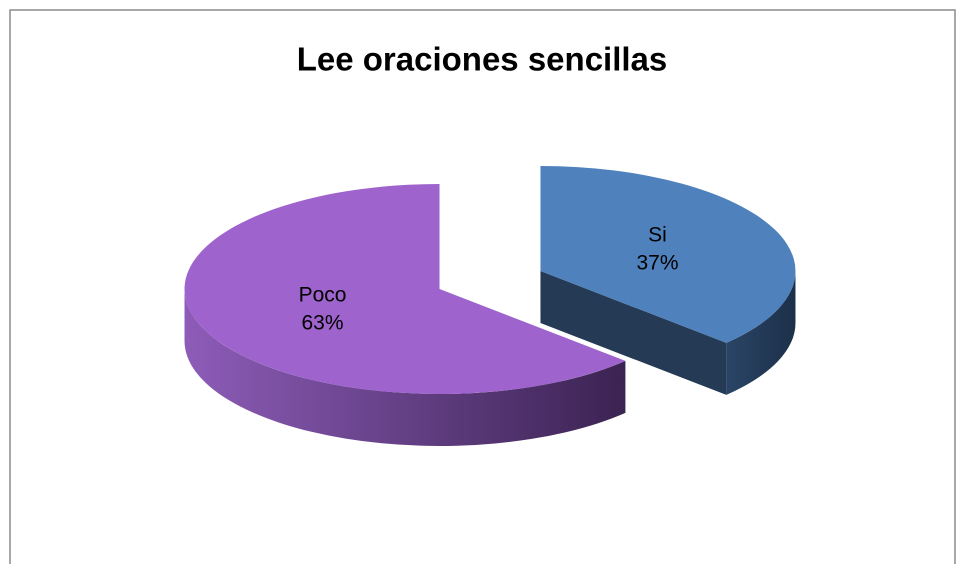  What do you see at coordinates (323, 294) in the screenshot?
I see `slice-label: Poco` at bounding box center [323, 294].